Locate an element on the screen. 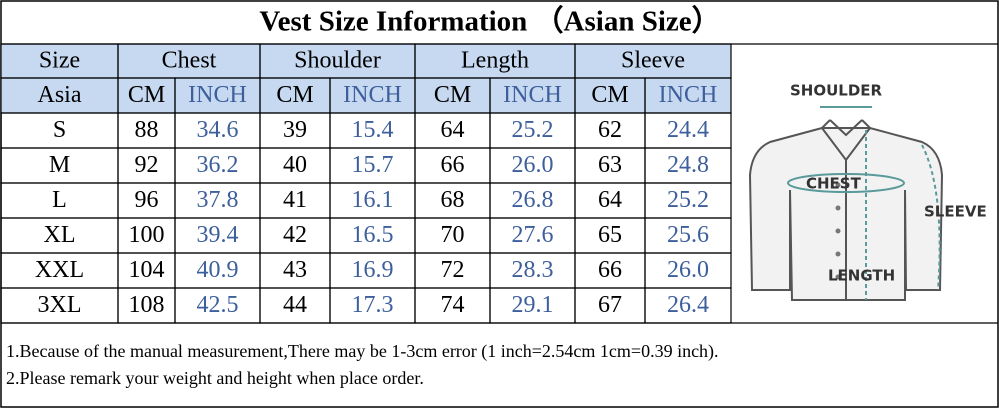 This screenshot has height=408, width=999. cell-text: 108 is located at coordinates (147, 305).